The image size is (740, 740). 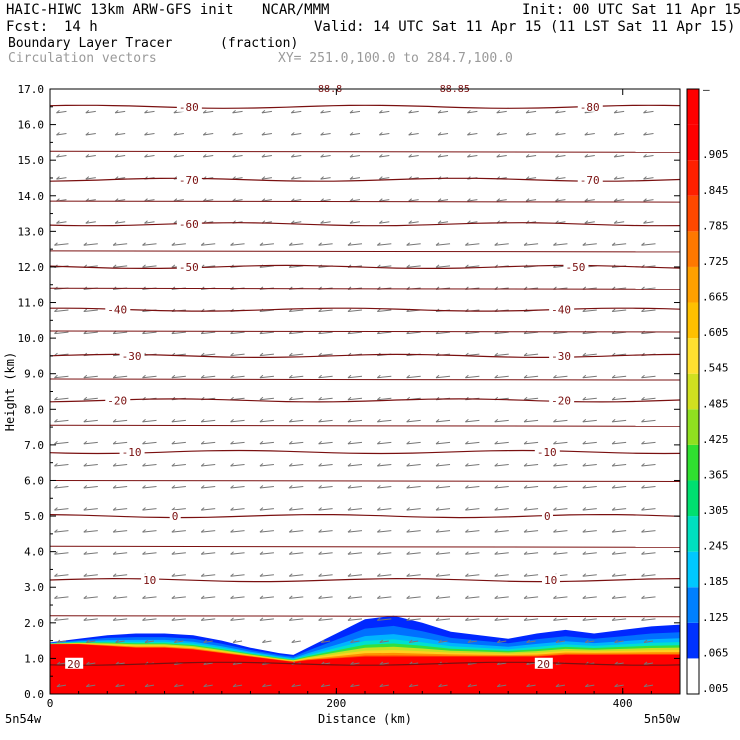 What do you see at coordinates (34, 587) in the screenshot?
I see `y-tick-label: 3.0` at bounding box center [34, 587].